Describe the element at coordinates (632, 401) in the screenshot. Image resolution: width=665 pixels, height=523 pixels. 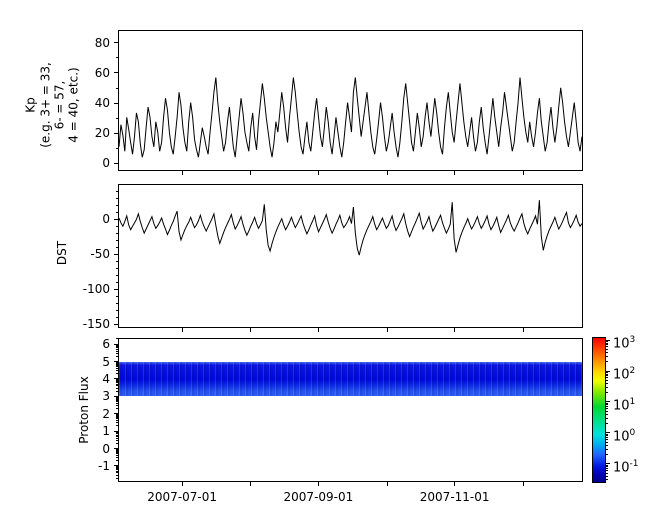
I see `colorbar-exponent: 1` at that location.